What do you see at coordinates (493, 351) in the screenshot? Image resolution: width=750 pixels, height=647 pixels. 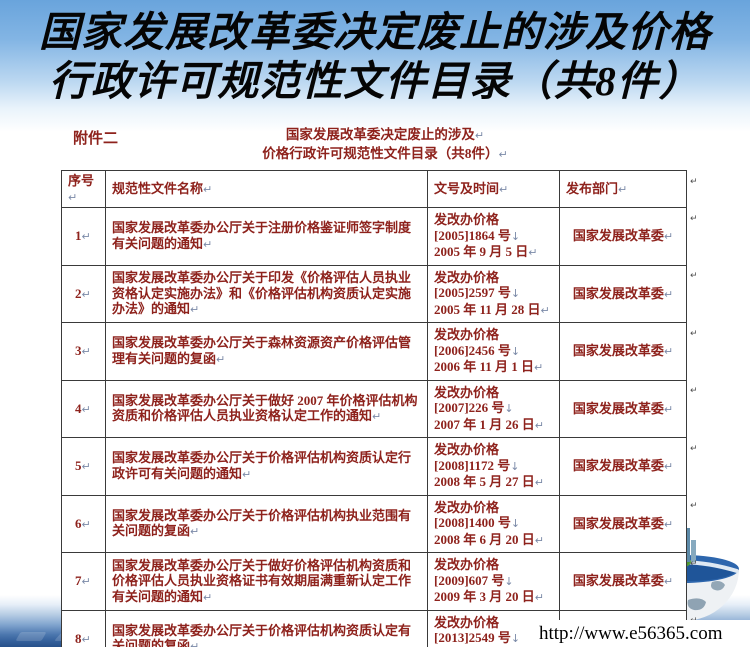 I see `cell-doc-number: 发改办价格 [2006]2456 号↓ 2006 年 11 月 1 日↵` at bounding box center [493, 351].